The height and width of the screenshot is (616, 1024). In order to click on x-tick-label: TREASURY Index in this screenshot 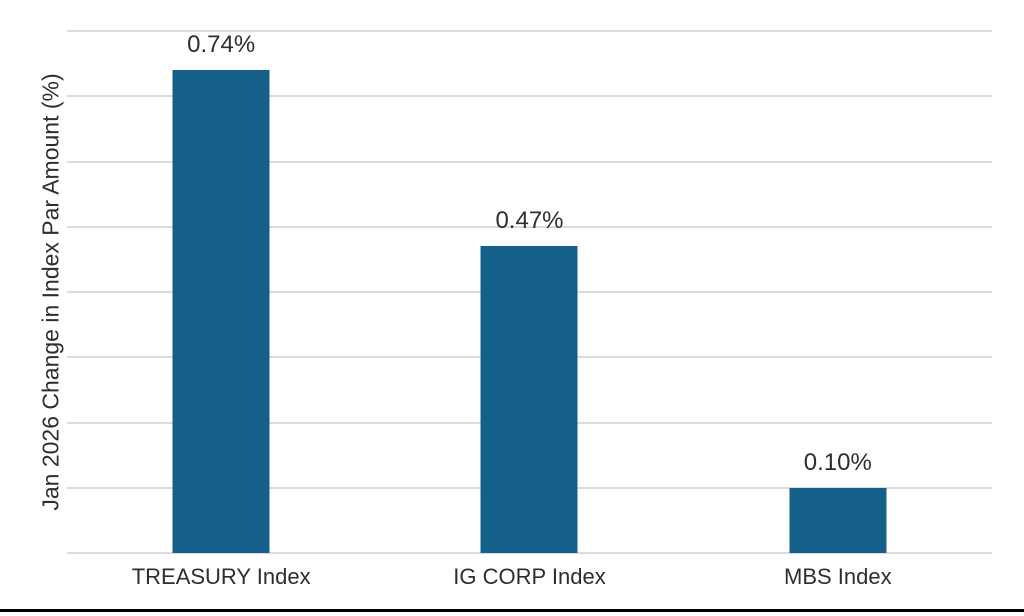, I will do `click(221, 576)`.